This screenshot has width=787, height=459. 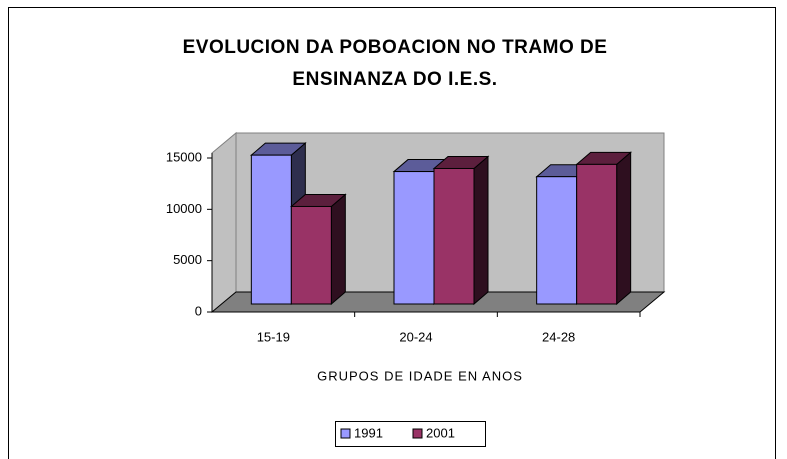 I want to click on legend-box, so click(x=410, y=434).